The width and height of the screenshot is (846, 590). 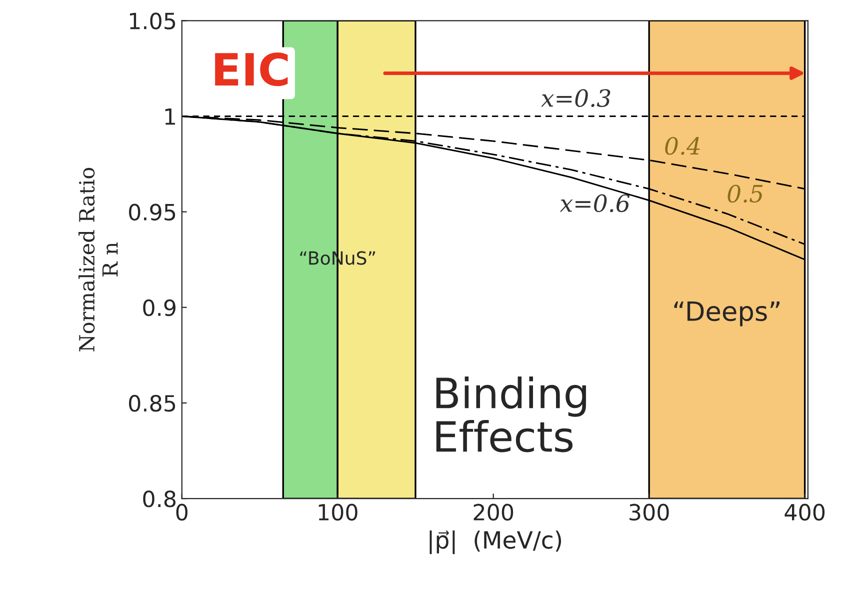 I want to click on y-tick-label: 0.8, so click(x=159, y=499).